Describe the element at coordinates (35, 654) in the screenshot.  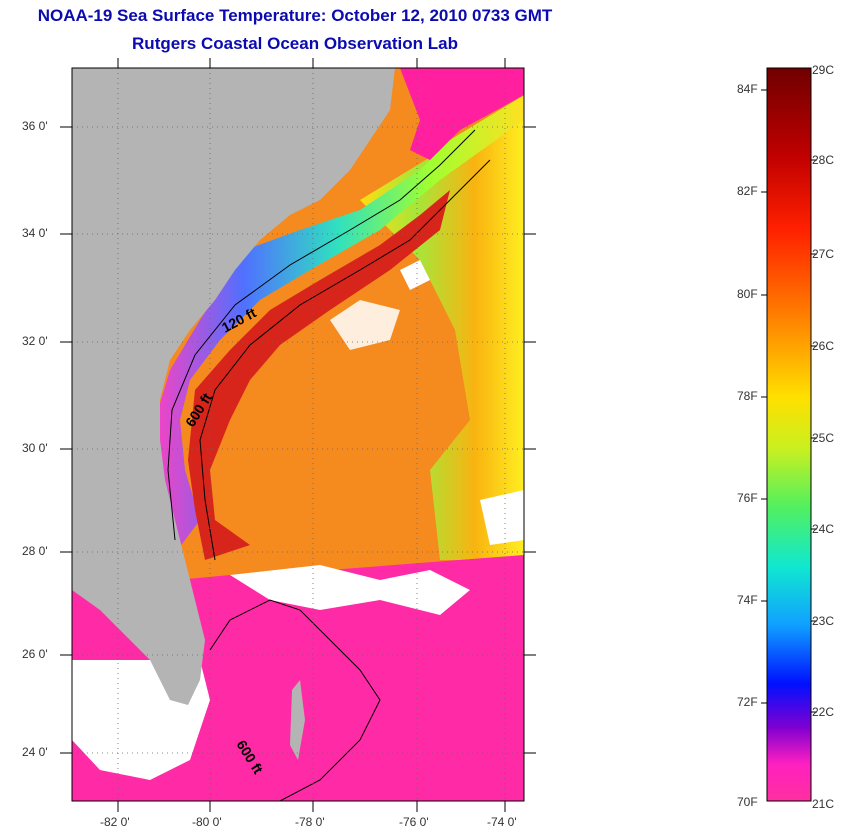
I see `lat-label-26: 26 0'` at that location.